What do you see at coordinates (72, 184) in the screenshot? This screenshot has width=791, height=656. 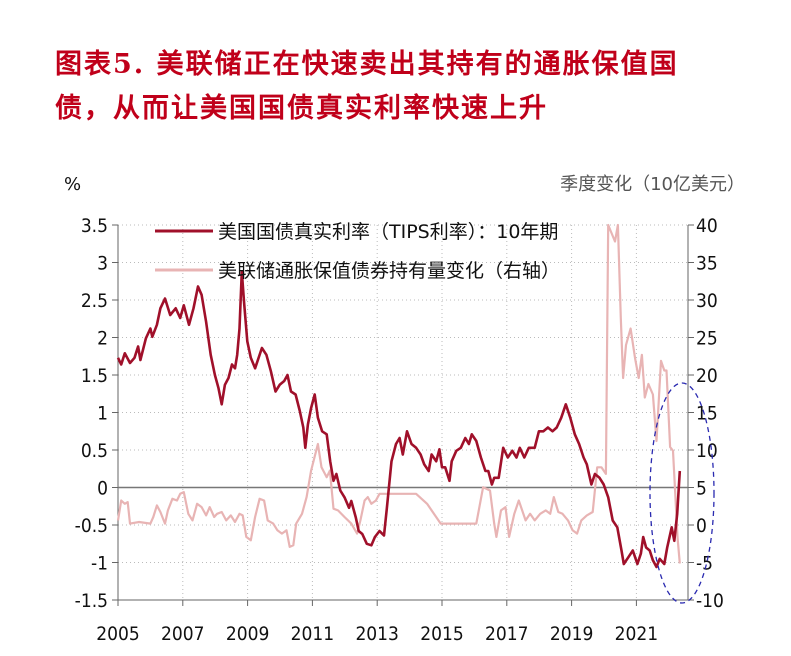 I see `left-axis-unit: %` at bounding box center [72, 184].